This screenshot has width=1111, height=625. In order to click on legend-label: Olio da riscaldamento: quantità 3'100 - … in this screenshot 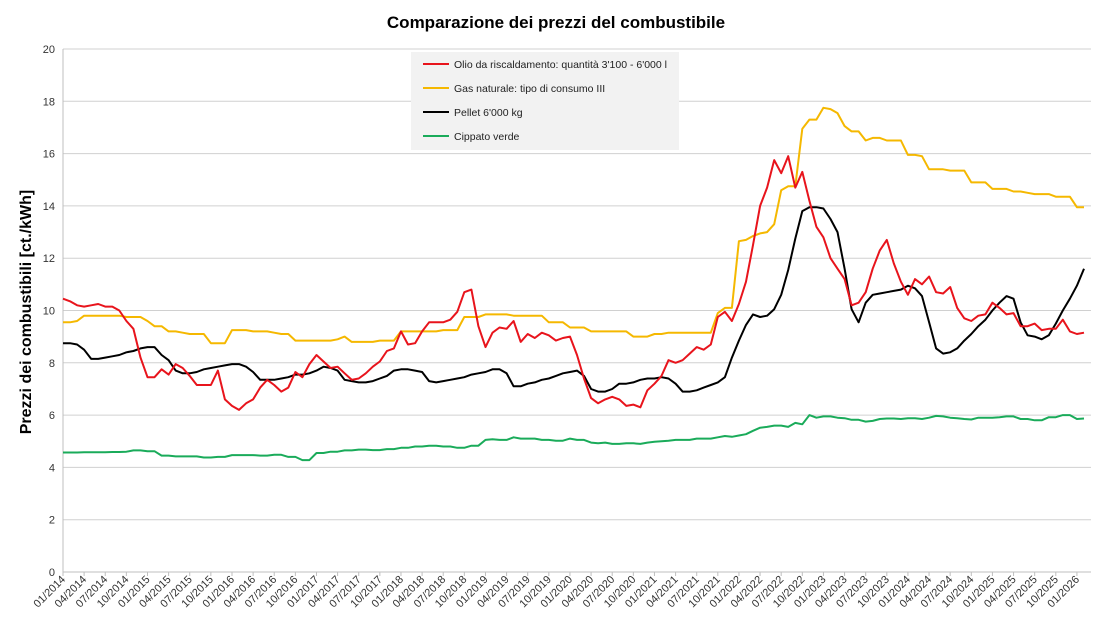, I will do `click(560, 65)`.